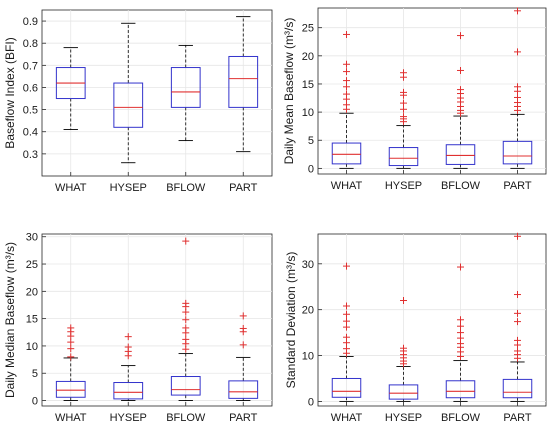 Image resolution: width=550 pixels, height=427 pixels. Describe the element at coordinates (30, 66) in the screenshot. I see `y-tick-label: 0.7` at that location.